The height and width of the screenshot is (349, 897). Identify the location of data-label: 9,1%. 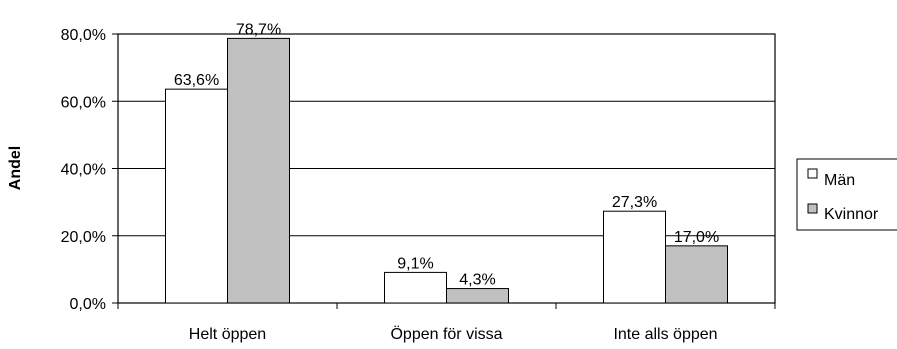
(415, 263).